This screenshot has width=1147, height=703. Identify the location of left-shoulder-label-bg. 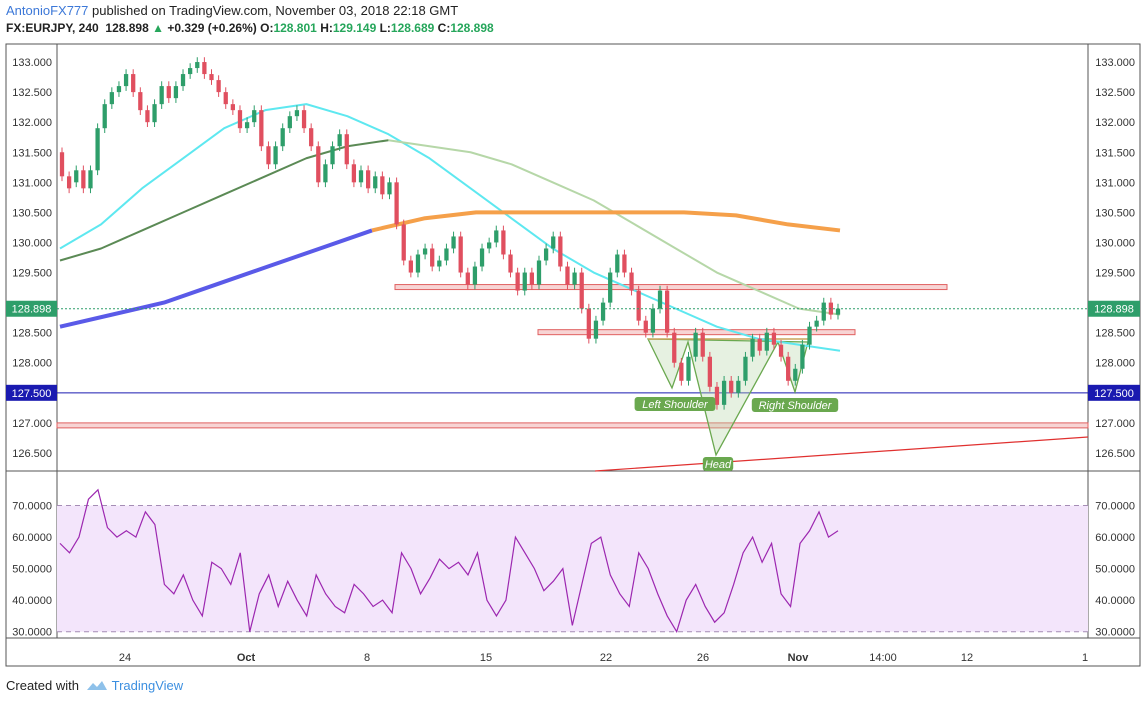
(675, 404).